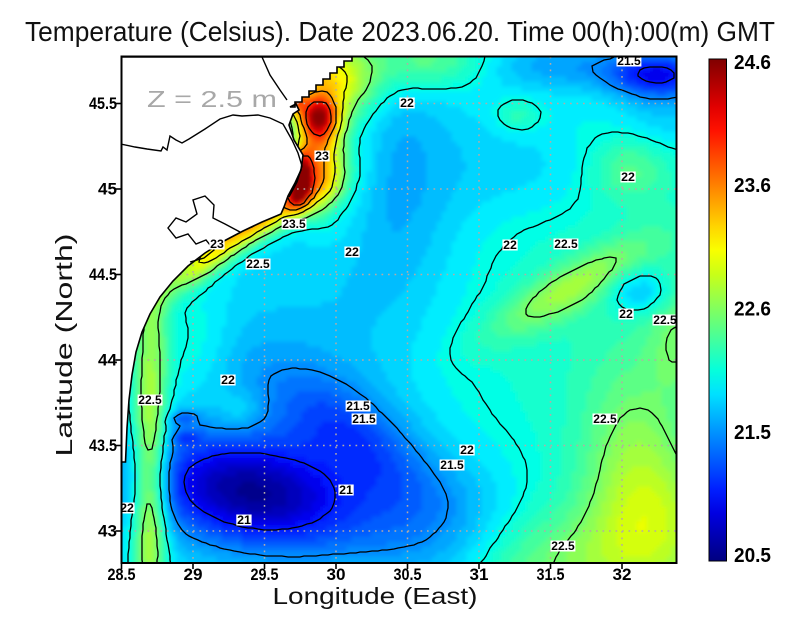 This screenshot has width=800, height=623. Describe the element at coordinates (479, 575) in the screenshot. I see `svg-text: 31` at that location.